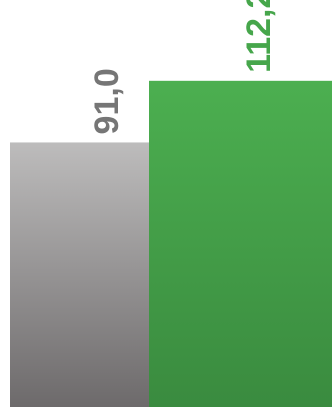 This screenshot has width=334, height=407. What do you see at coordinates (107, 101) in the screenshot?
I see `bar-1-value-label: 91,0` at bounding box center [107, 101].